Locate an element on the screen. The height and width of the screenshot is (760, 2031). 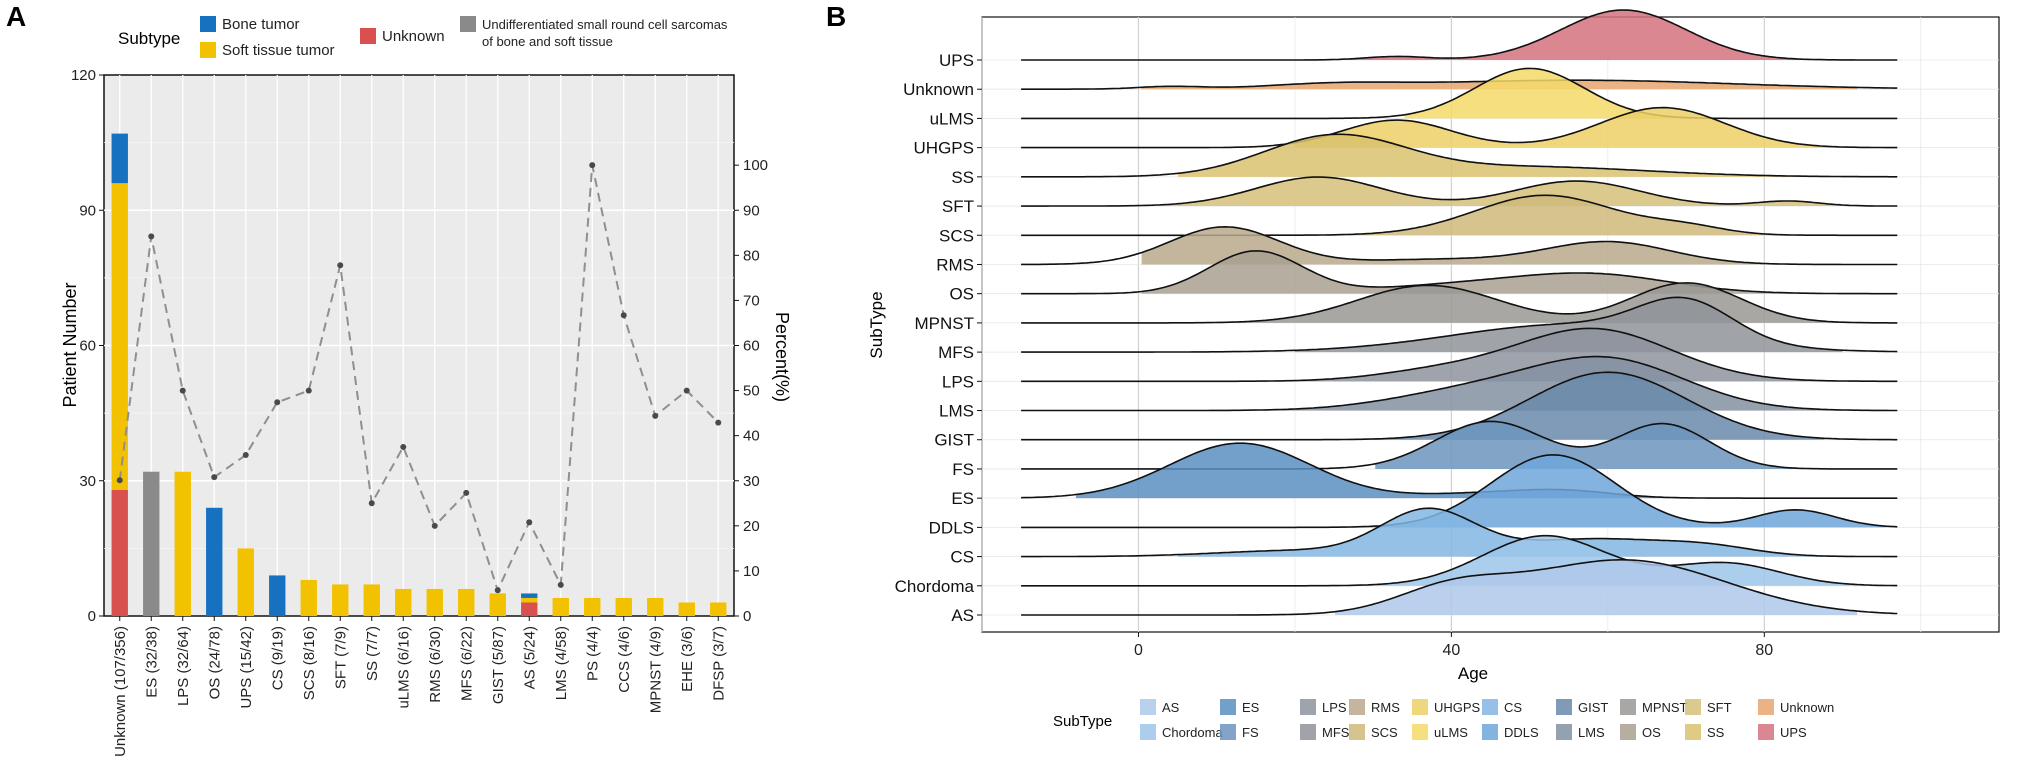
bar-gist-5-87-soft-tissue-tumor is located at coordinates (497, 604).